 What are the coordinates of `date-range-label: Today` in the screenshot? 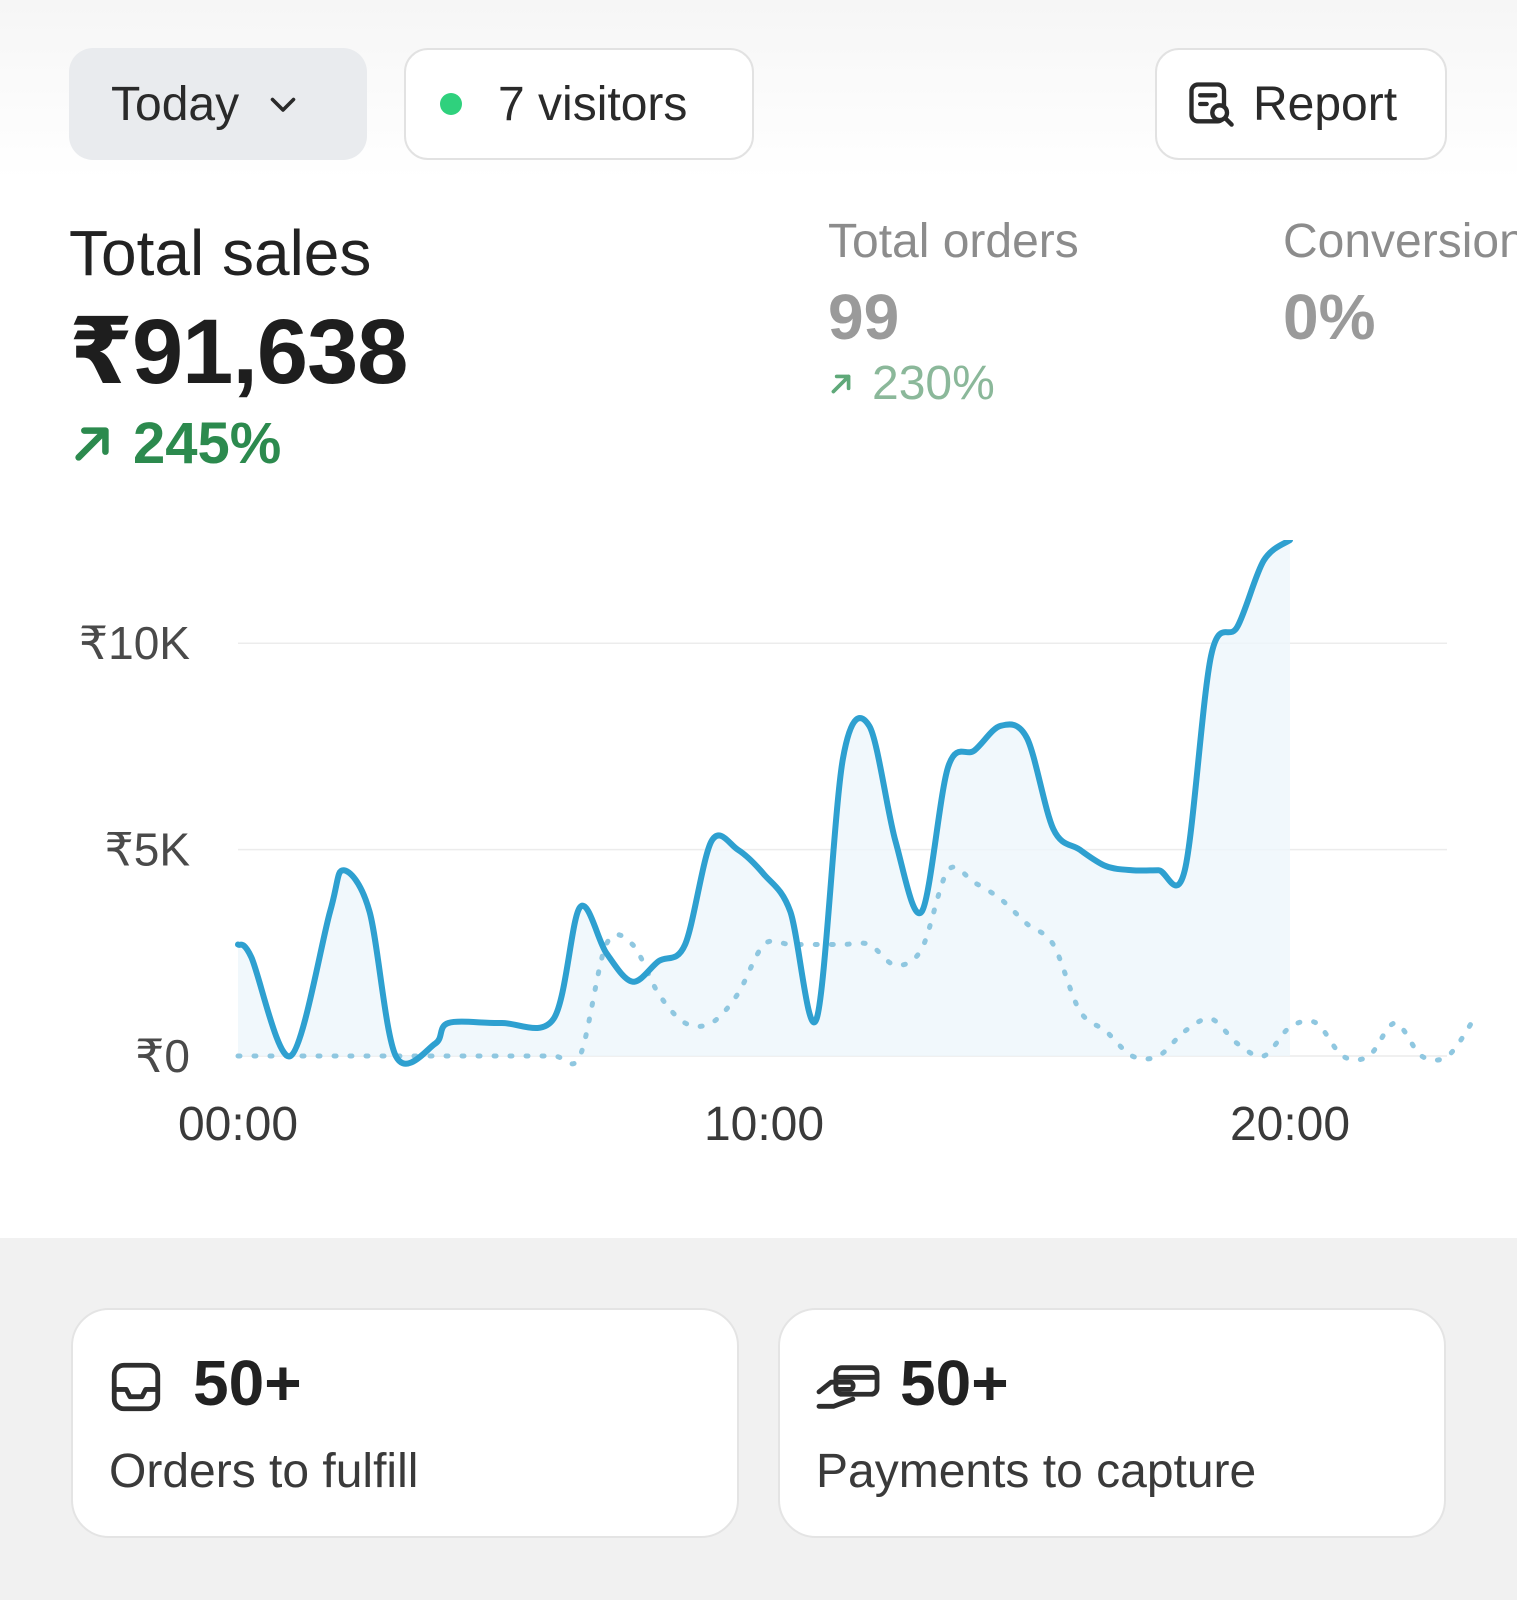 It's located at (175, 104).